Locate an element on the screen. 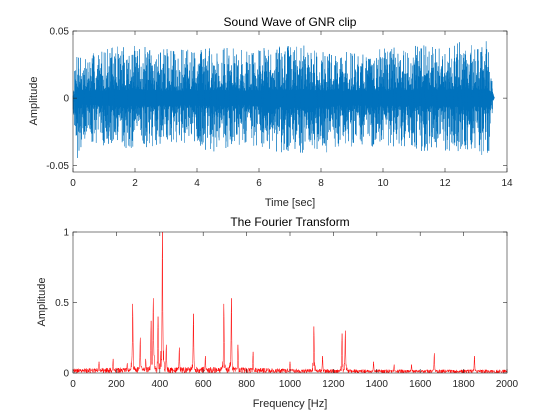 Image resolution: width=560 pixels, height=420 pixels. fourier-xtick-label: 400 is located at coordinates (159, 384).